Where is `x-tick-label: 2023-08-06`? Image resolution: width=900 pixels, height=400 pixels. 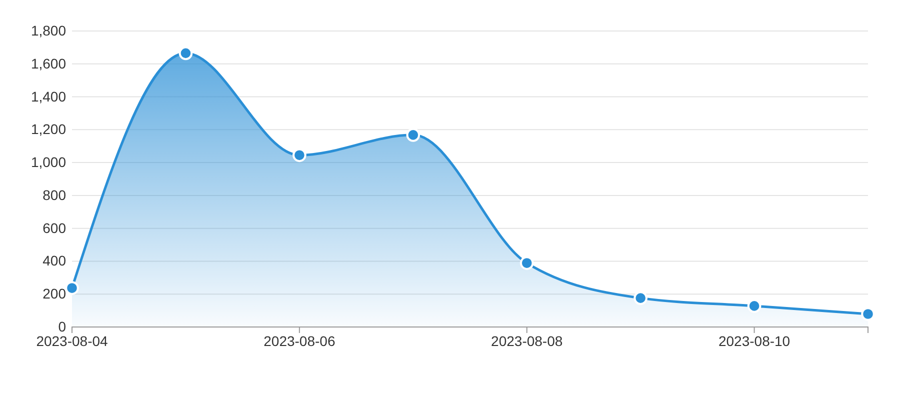 x-tick-label: 2023-08-06 is located at coordinates (300, 340).